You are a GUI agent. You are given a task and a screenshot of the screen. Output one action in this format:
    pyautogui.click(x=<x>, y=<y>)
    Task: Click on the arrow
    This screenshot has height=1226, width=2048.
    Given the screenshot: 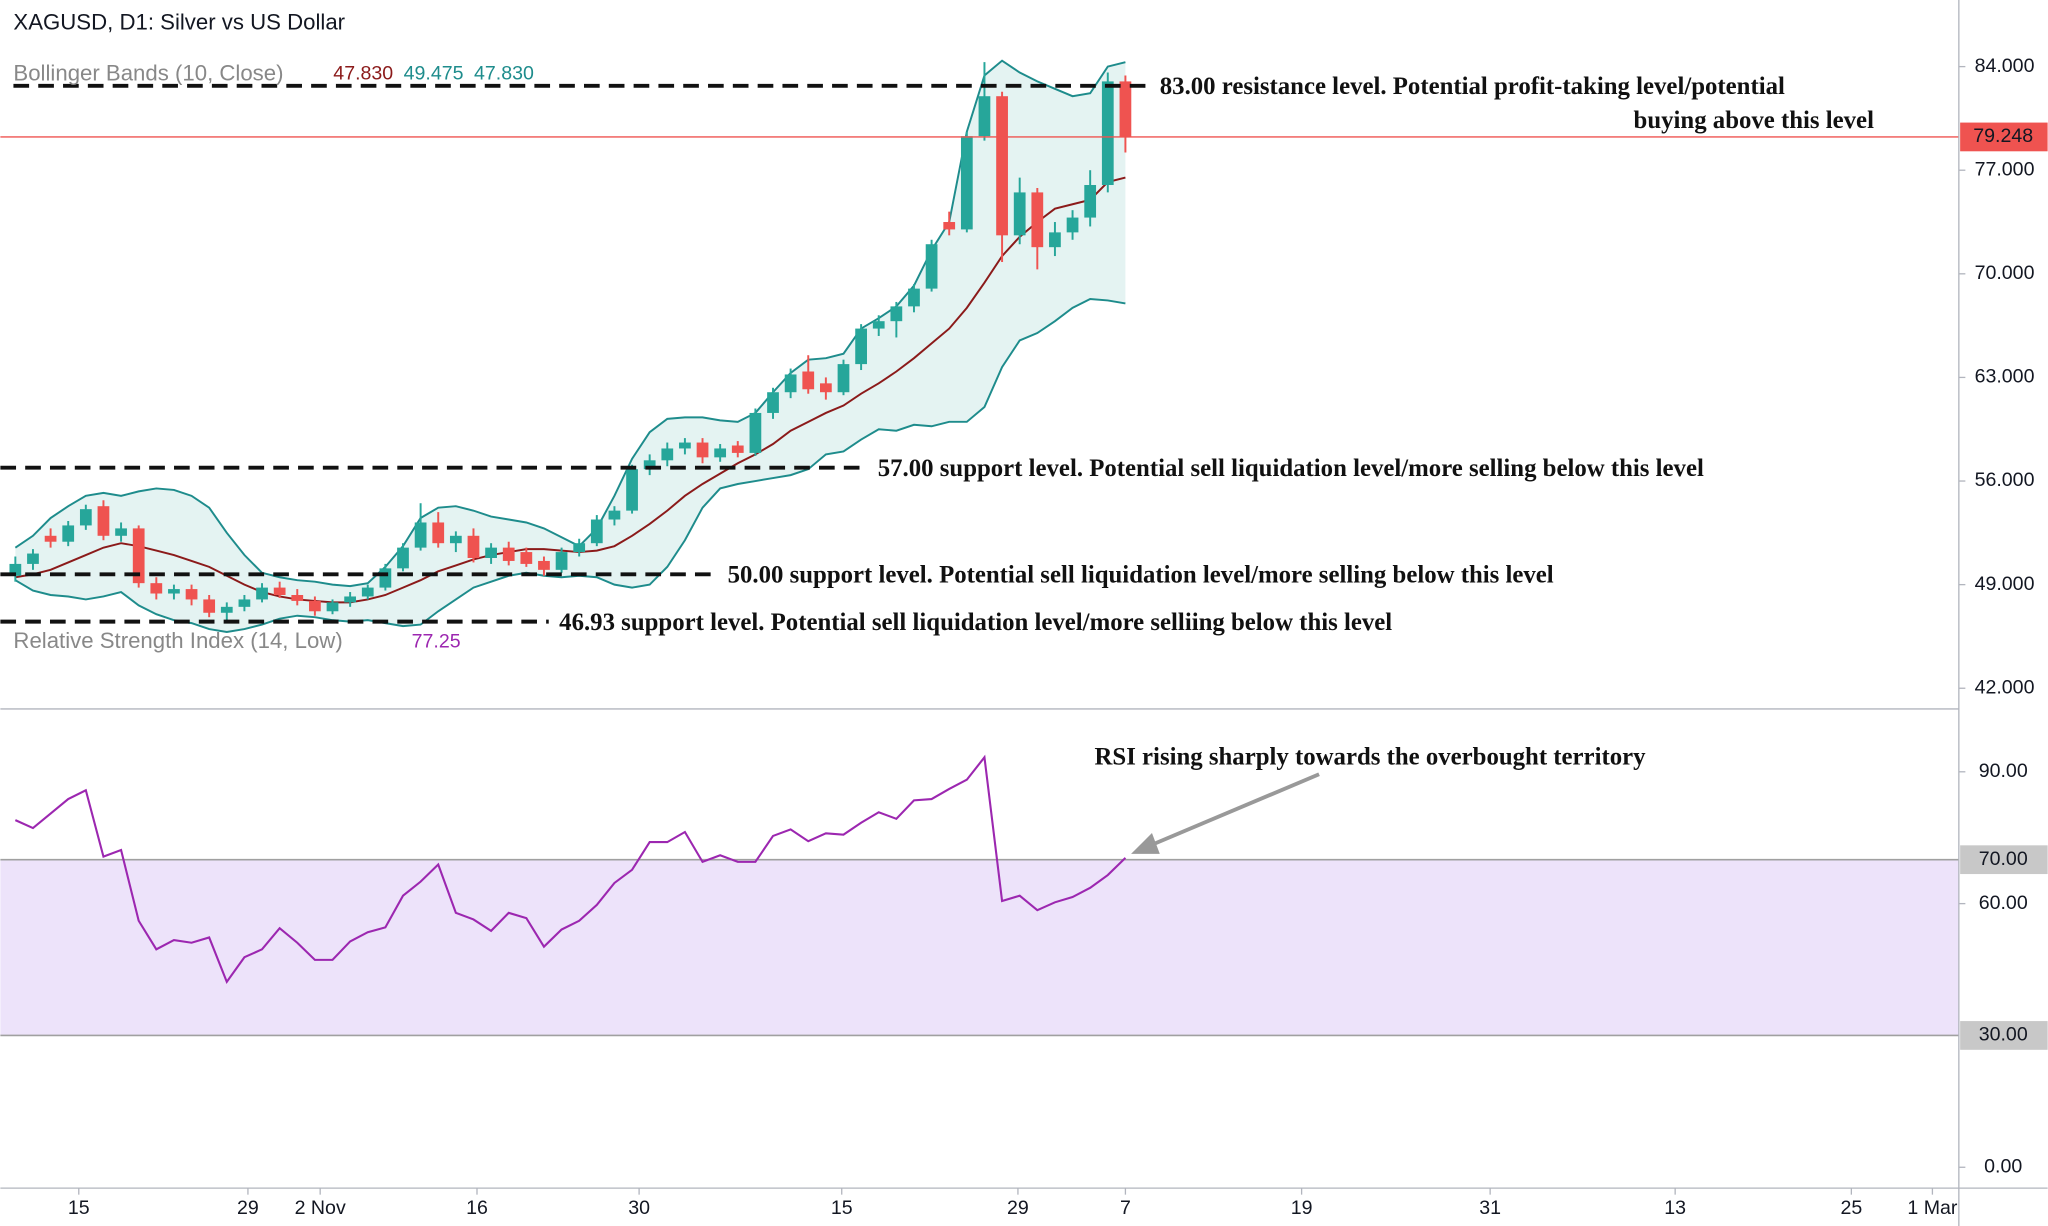 What is the action you would take?
    pyautogui.click(x=1235, y=809)
    